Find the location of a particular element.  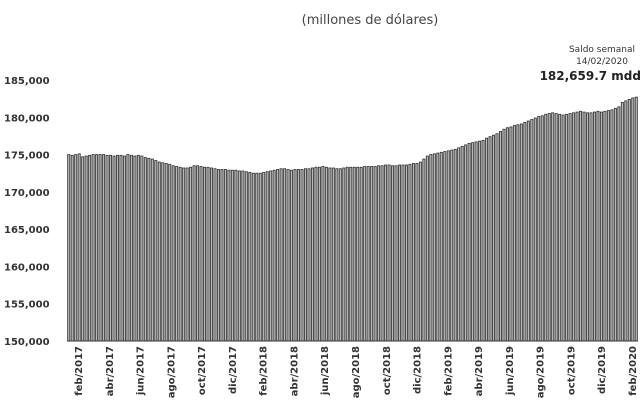

x-tick-label: jun/2017 is located at coordinates (141, 371).